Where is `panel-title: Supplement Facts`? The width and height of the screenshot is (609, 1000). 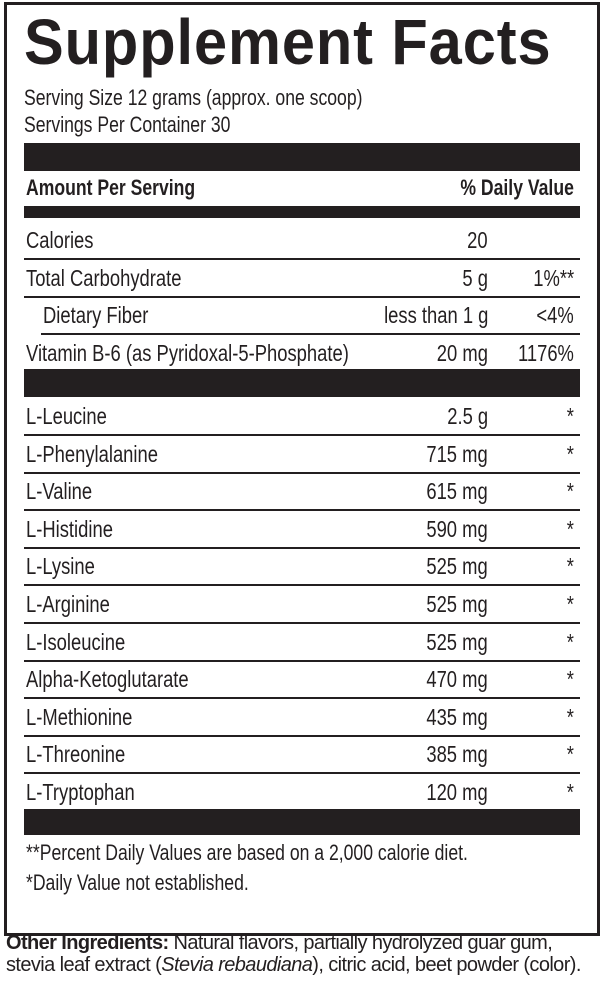 panel-title: Supplement Facts is located at coordinates (288, 42).